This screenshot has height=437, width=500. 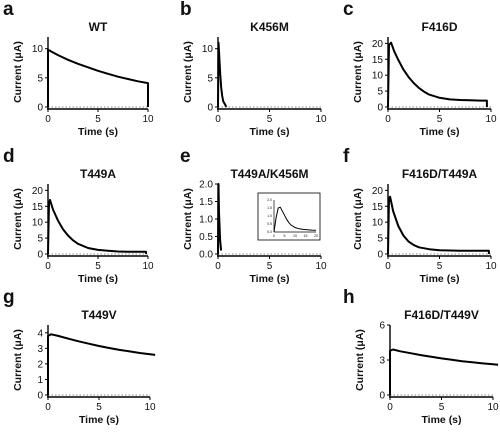 I want to click on chart-panel-c: c F416D 0 5 10 0 5 10 15 20 Time (s) Current (μA), so click(x=420, y=69).